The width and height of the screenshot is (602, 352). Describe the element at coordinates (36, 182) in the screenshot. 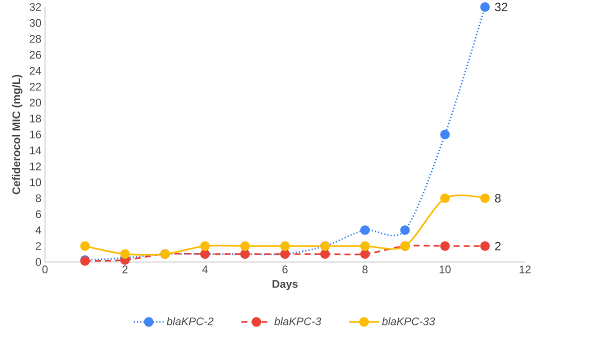

I see `y-tick-label: 10` at that location.